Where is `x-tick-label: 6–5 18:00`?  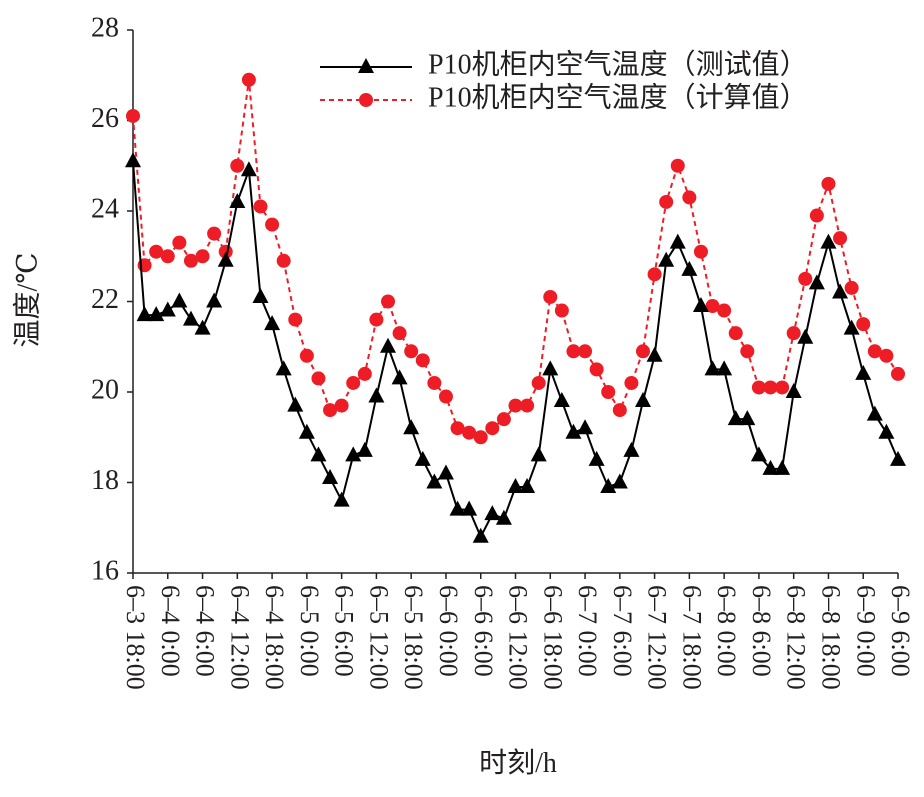 x-tick-label: 6–5 18:00 is located at coordinates (413, 637).